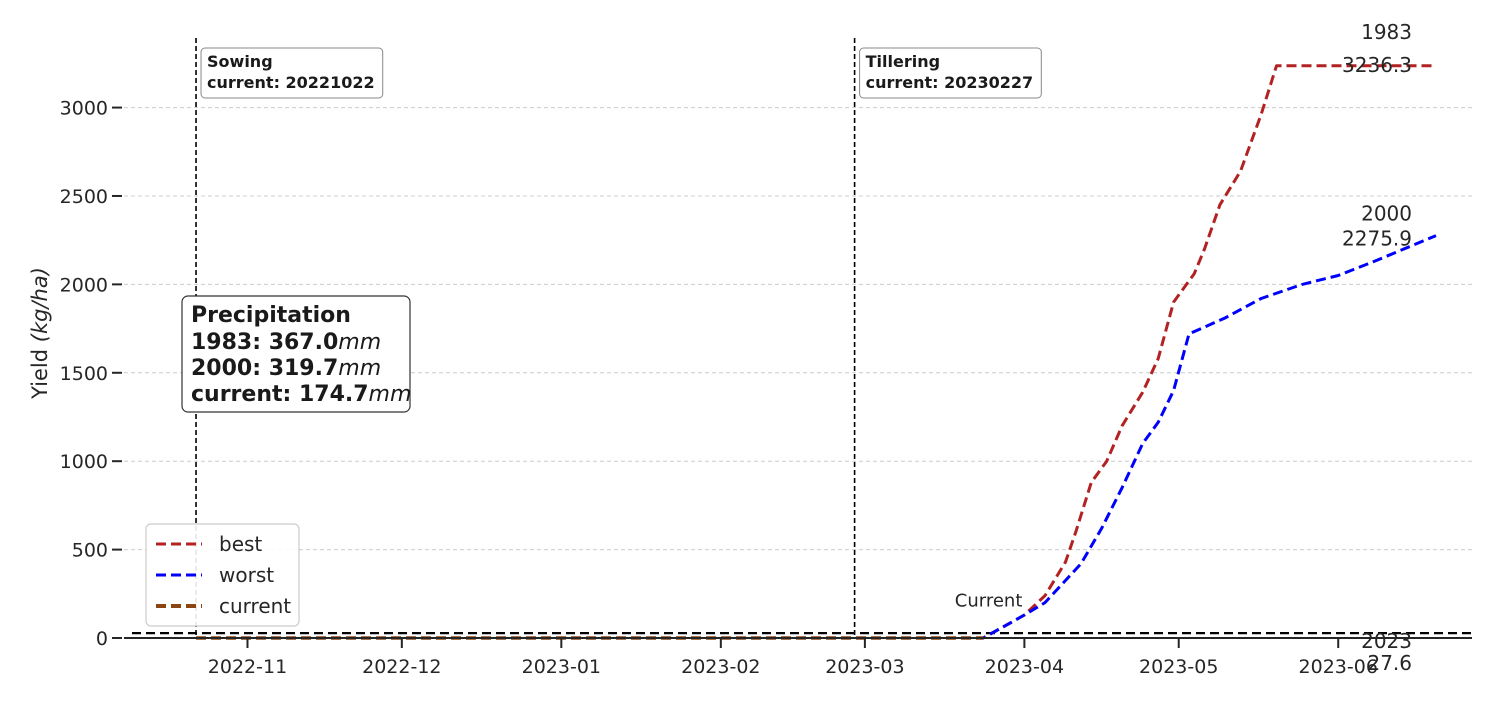  I want to click on x-tick-label: 2023-03, so click(864, 667).